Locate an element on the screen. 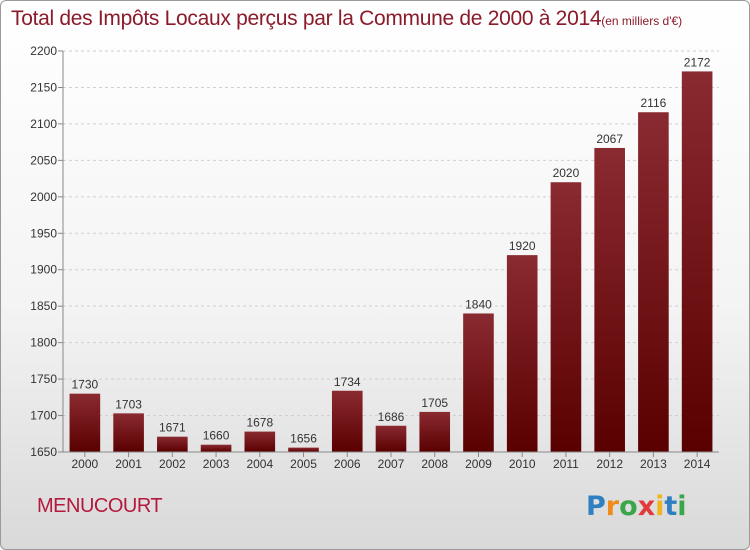 This screenshot has width=750, height=550. x-tick-label: 2014 is located at coordinates (697, 464).